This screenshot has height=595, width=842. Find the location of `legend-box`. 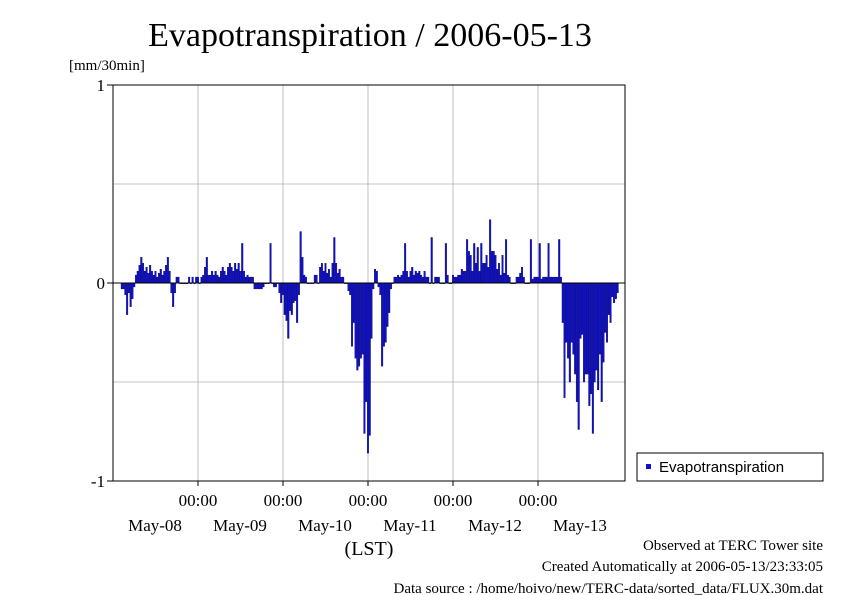

legend-box is located at coordinates (730, 467).